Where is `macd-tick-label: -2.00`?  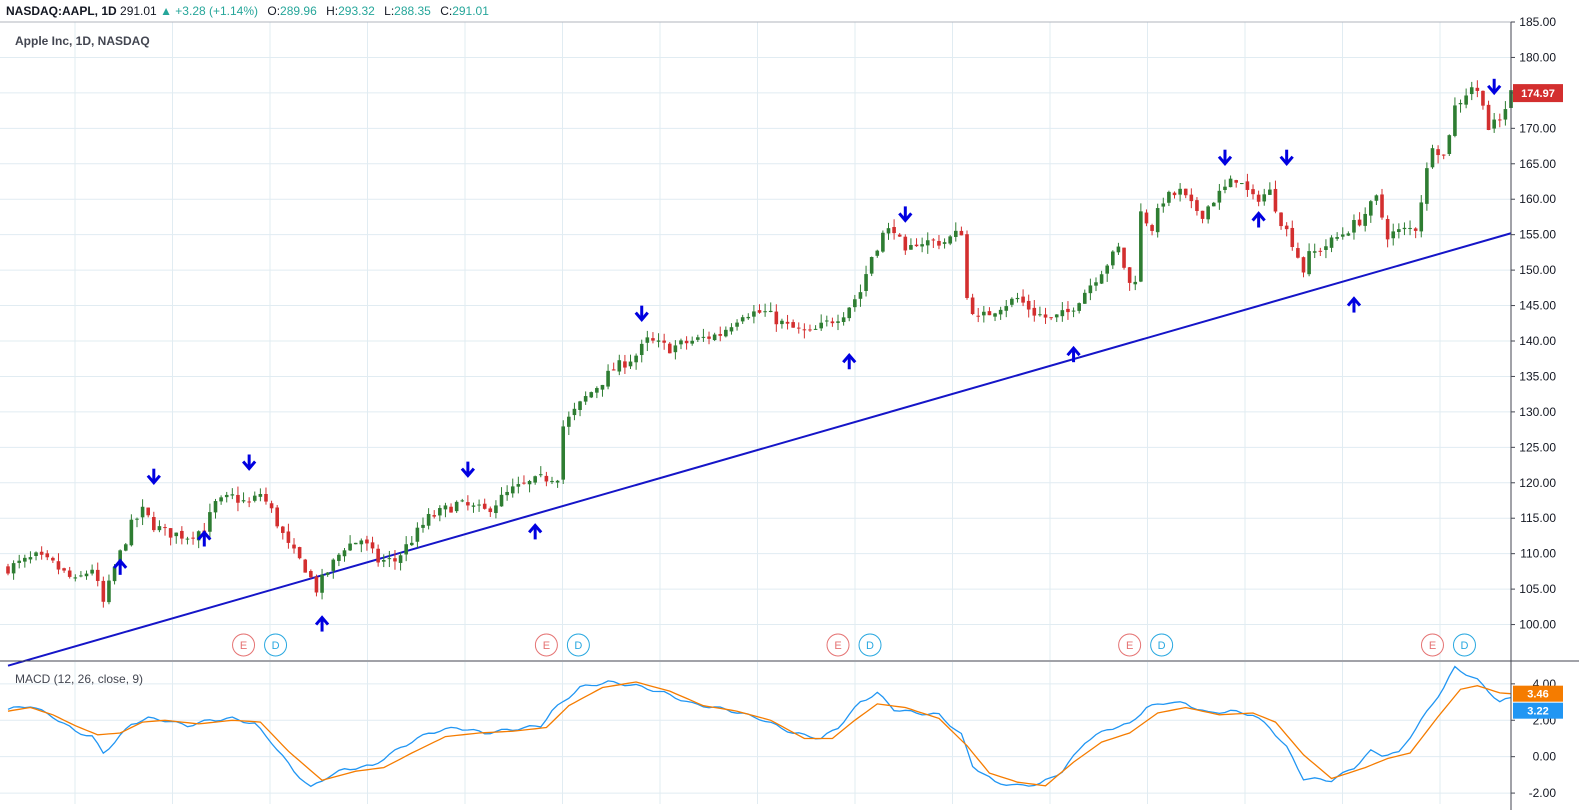 macd-tick-label: -2.00 is located at coordinates (1543, 793).